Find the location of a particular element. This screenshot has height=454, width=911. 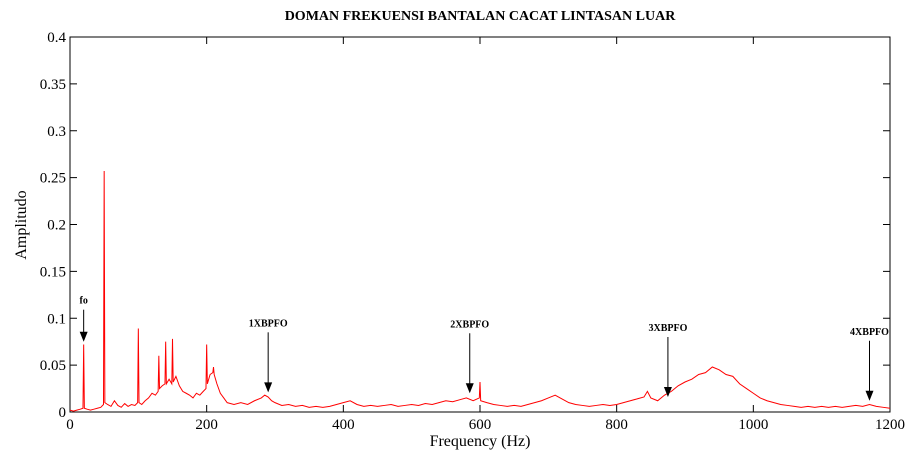

x-tick-label: 0 is located at coordinates (70, 425).